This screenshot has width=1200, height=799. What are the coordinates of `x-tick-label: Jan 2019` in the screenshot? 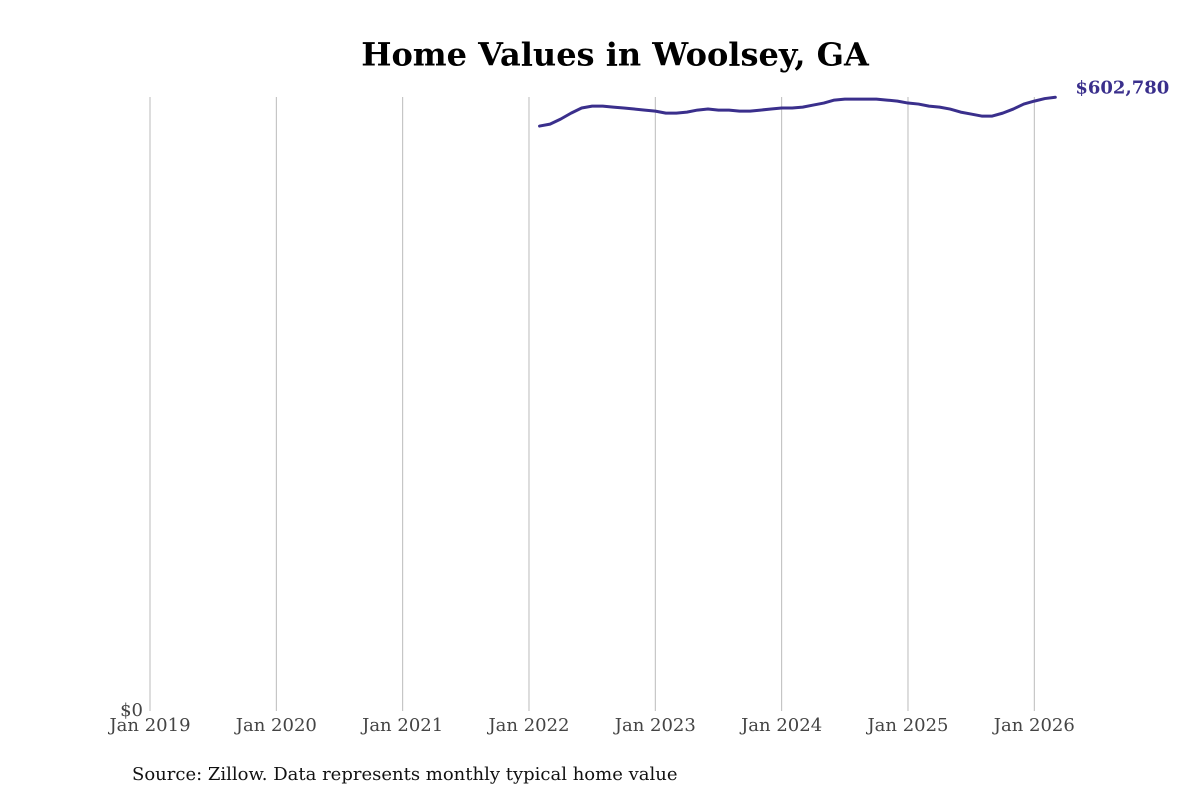 It's located at (148, 725).